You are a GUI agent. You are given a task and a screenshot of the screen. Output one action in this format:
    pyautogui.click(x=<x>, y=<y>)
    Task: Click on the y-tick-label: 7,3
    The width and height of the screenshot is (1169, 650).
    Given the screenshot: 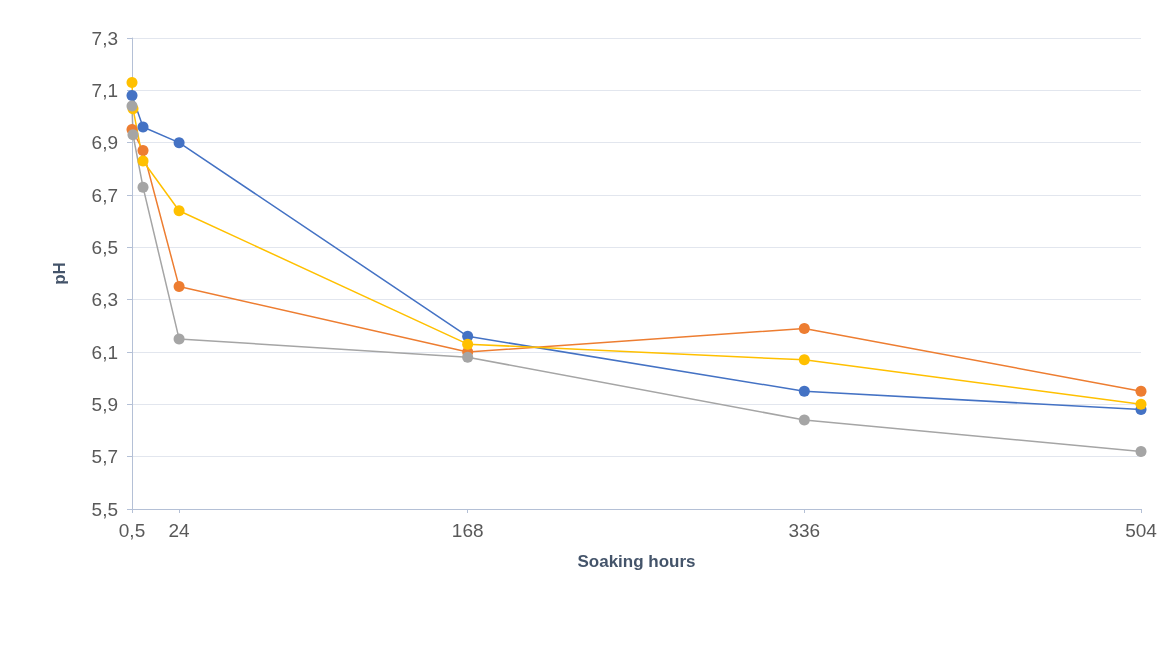 What is the action you would take?
    pyautogui.click(x=104, y=38)
    